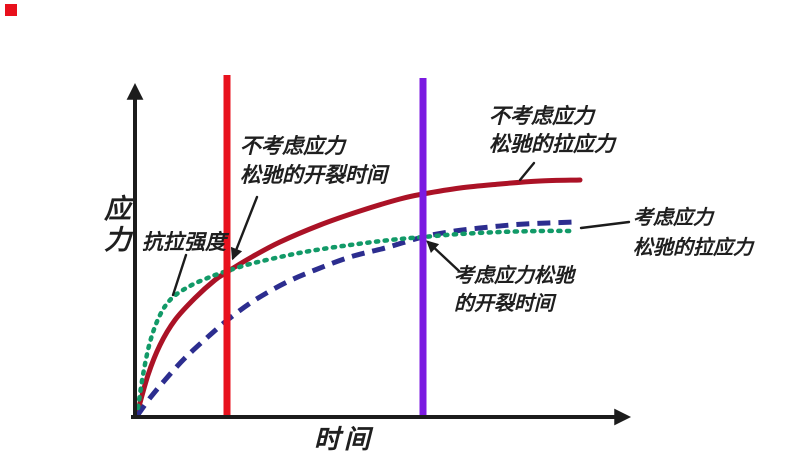 This screenshot has height=470, width=792. What do you see at coordinates (11, 10) in the screenshot?
I see `red-corner-marker` at bounding box center [11, 10].